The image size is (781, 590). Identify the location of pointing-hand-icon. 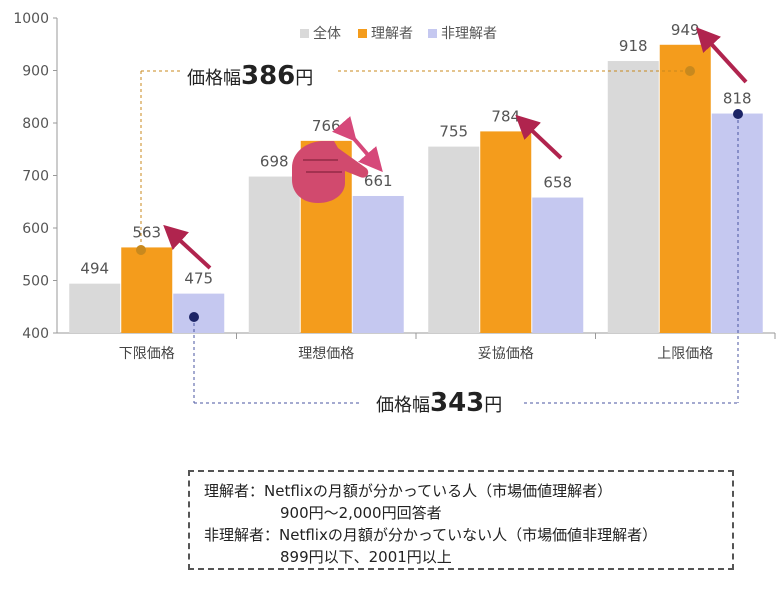
(330, 172).